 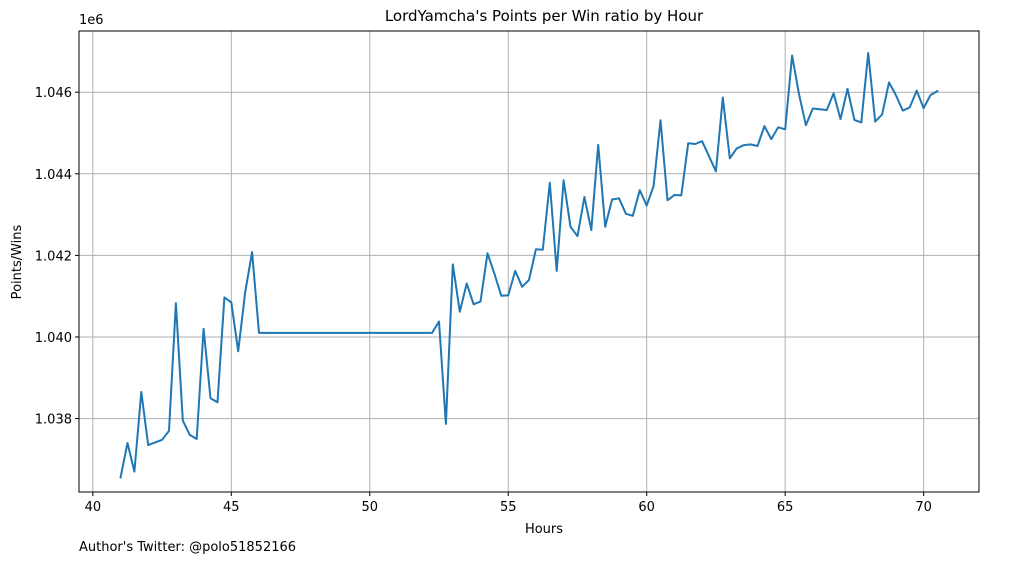 What do you see at coordinates (91, 20) in the screenshot?
I see `y-offset-label: 1e6` at bounding box center [91, 20].